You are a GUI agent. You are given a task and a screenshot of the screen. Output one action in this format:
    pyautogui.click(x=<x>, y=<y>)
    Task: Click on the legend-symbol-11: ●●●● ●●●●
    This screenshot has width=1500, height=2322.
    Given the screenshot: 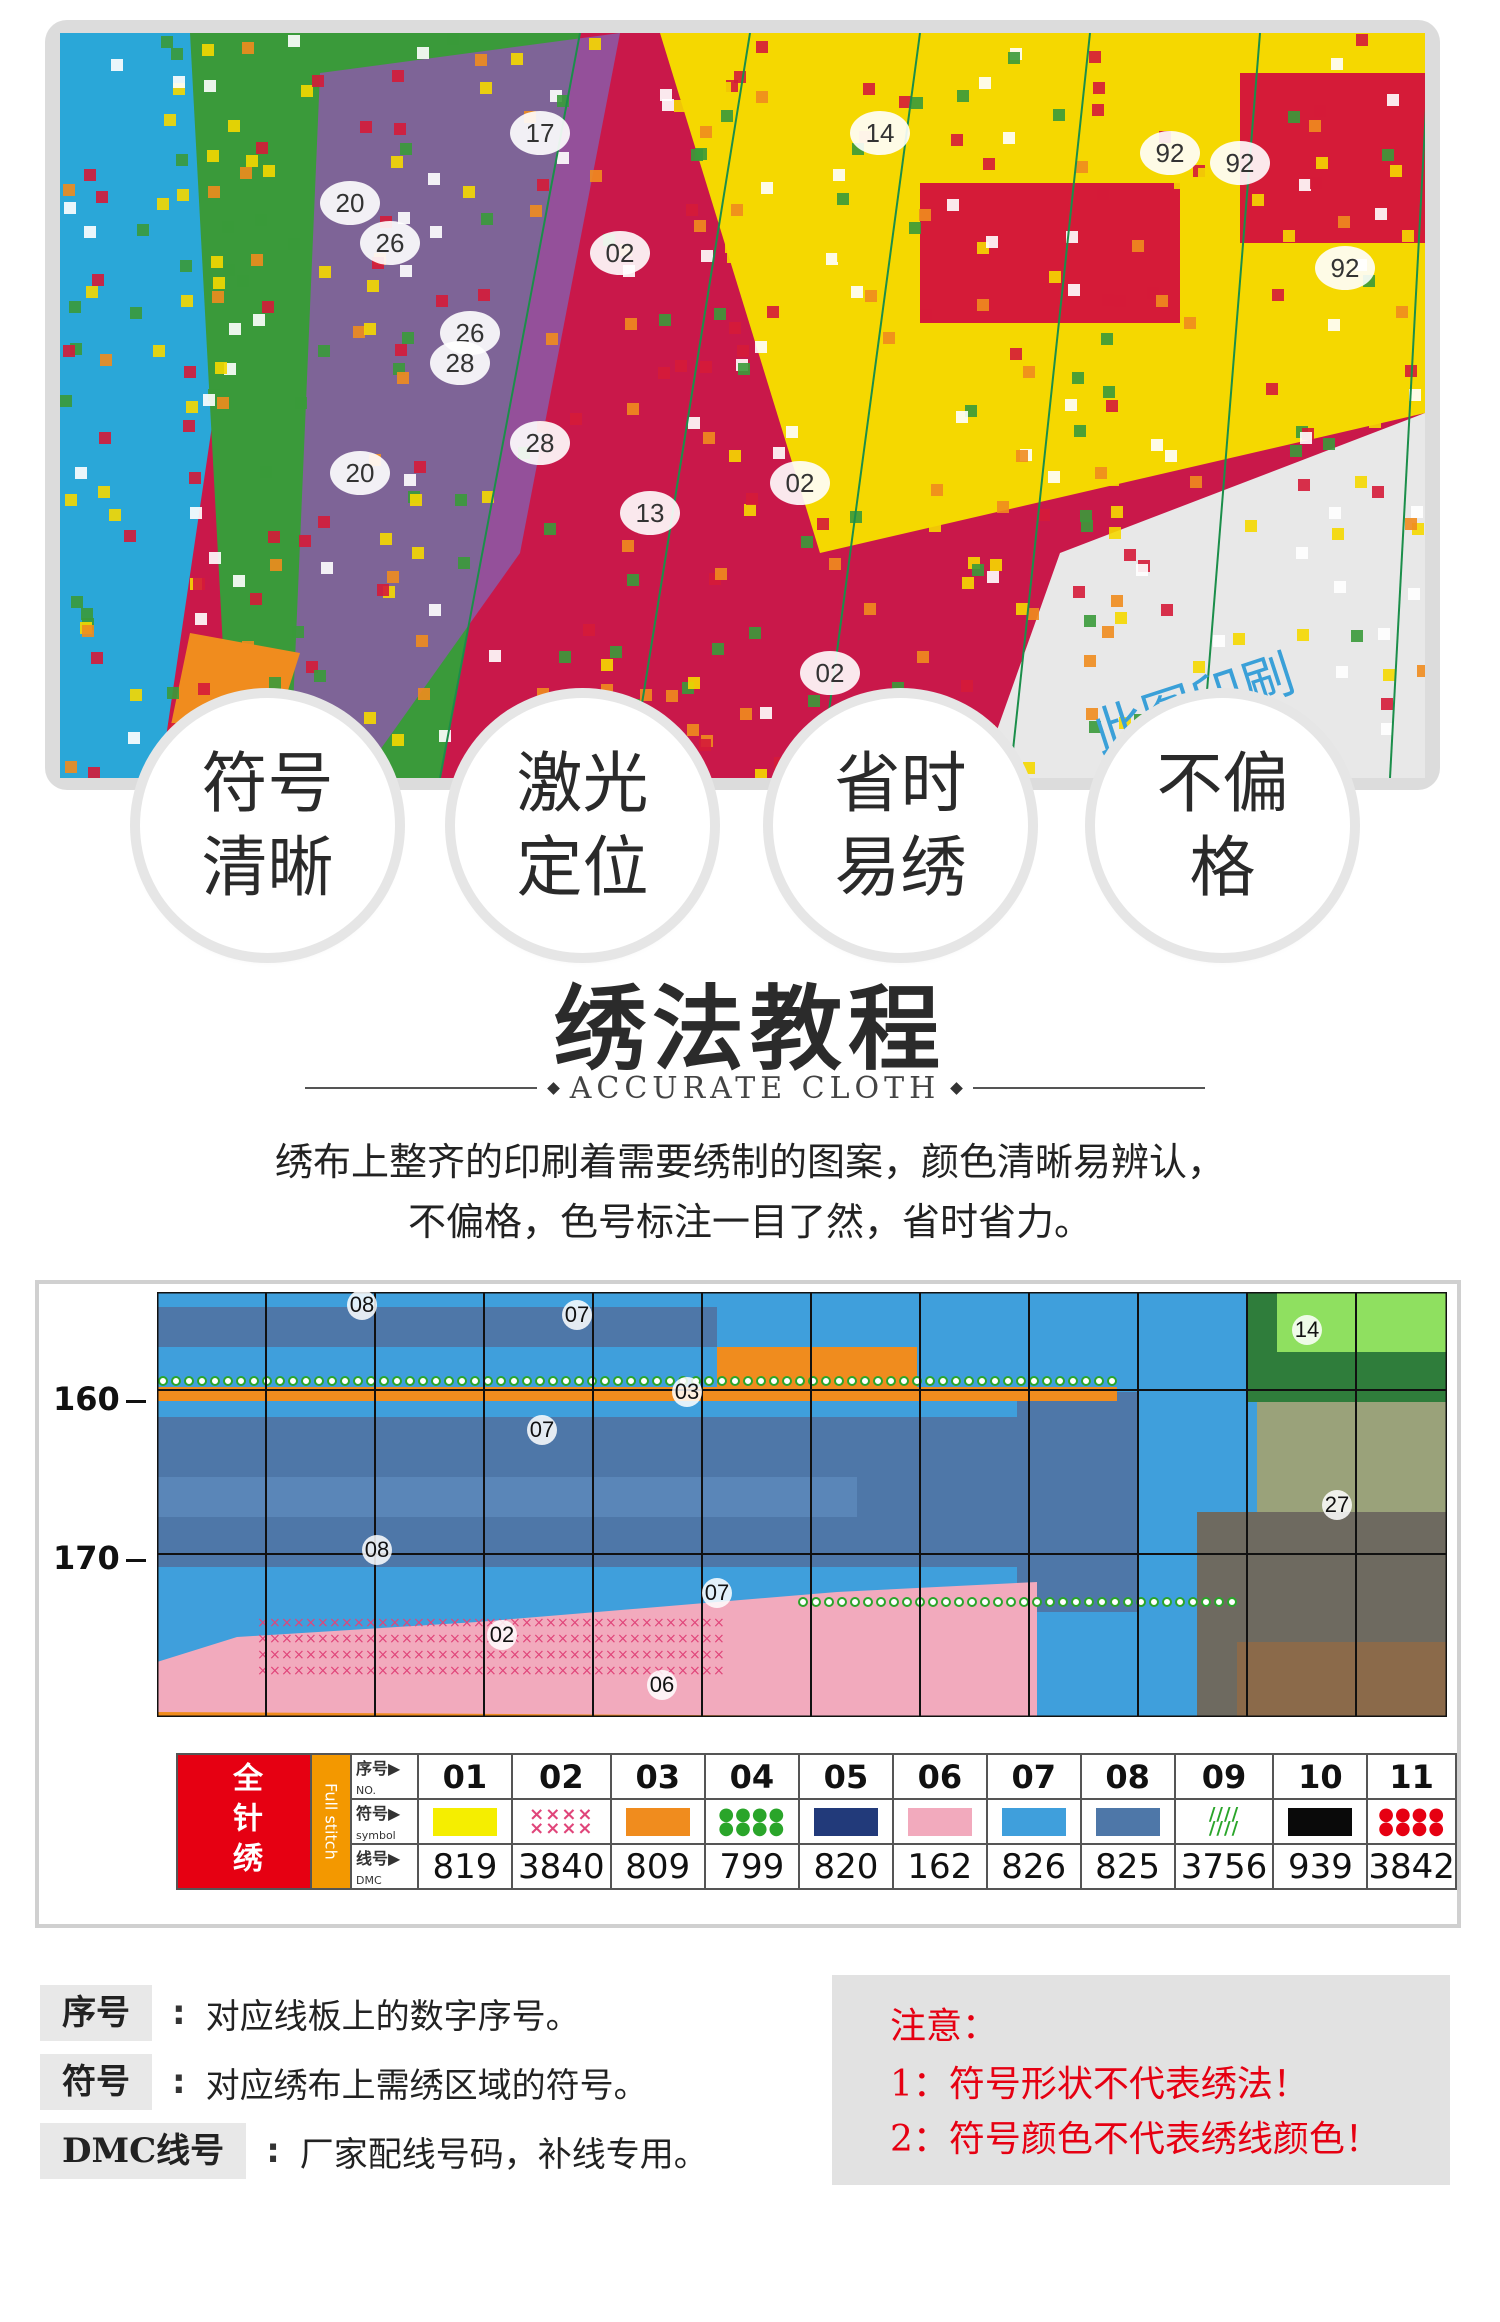 What is the action you would take?
    pyautogui.click(x=1411, y=1821)
    